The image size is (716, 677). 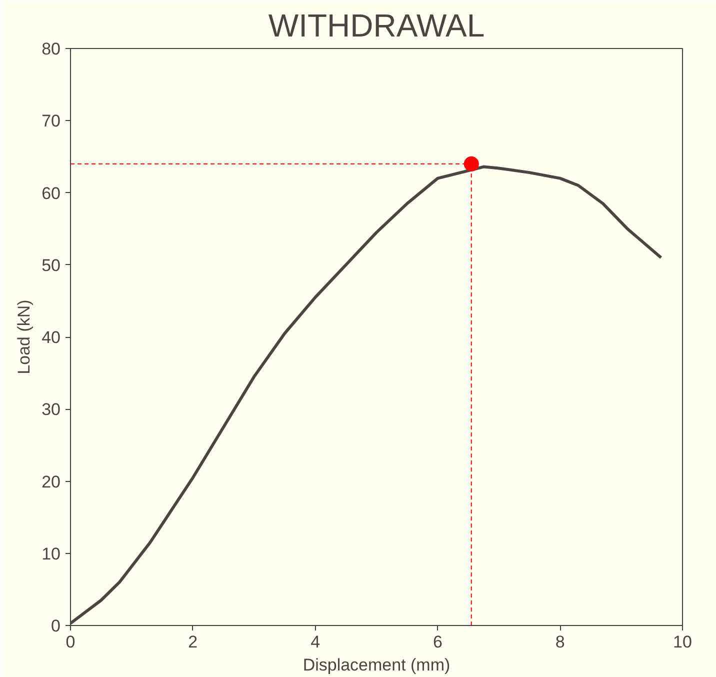 I want to click on chart-title: WITHDRAWAL, so click(x=376, y=26).